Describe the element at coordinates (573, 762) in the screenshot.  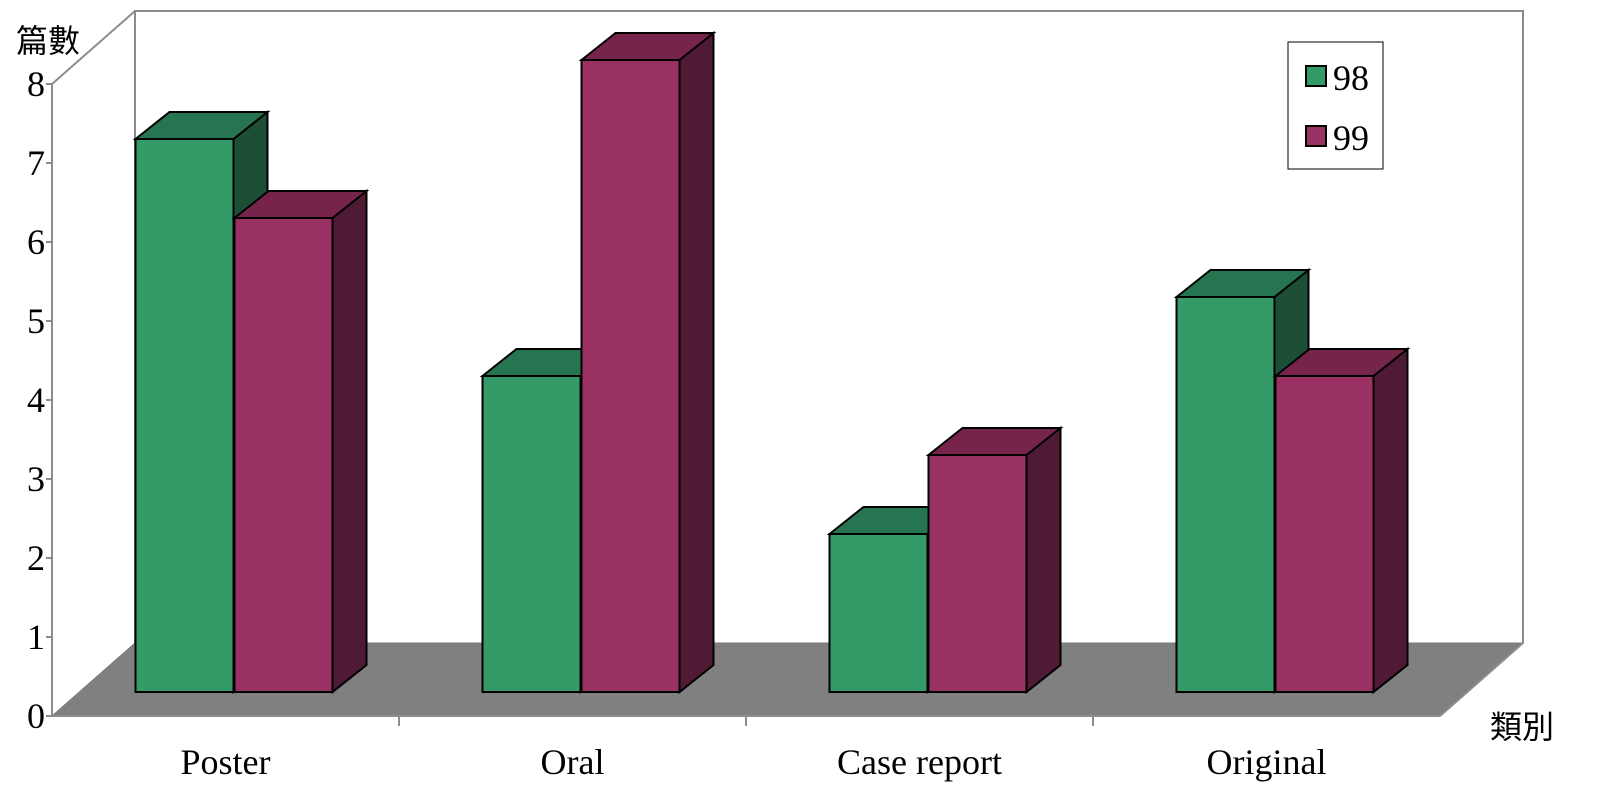
I see `category-label: Oral` at that location.